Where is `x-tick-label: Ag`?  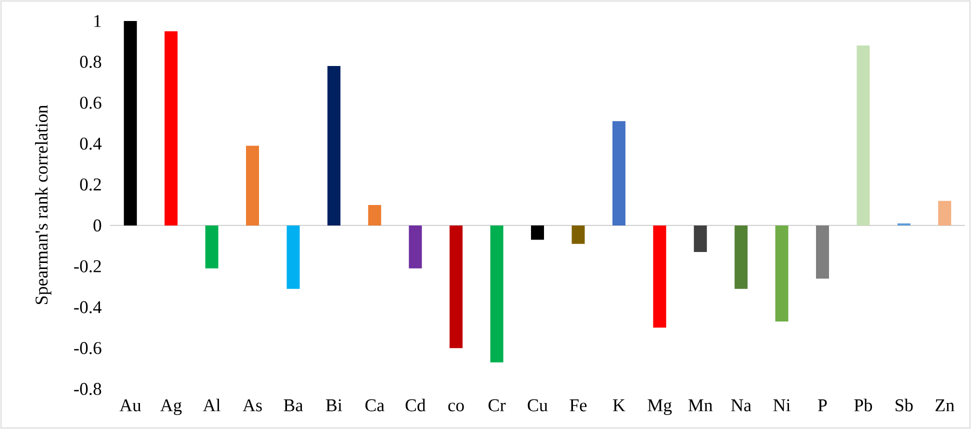
x-tick-label: Ag is located at coordinates (171, 407).